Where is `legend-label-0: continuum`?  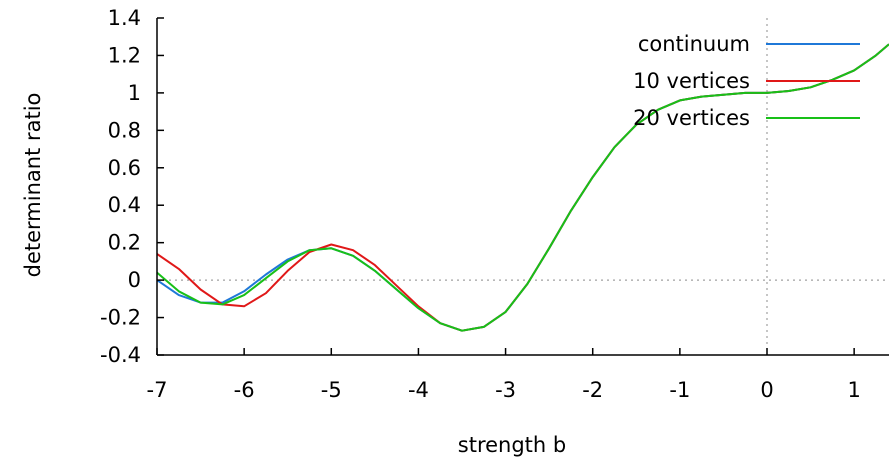 legend-label-0: continuum is located at coordinates (694, 44).